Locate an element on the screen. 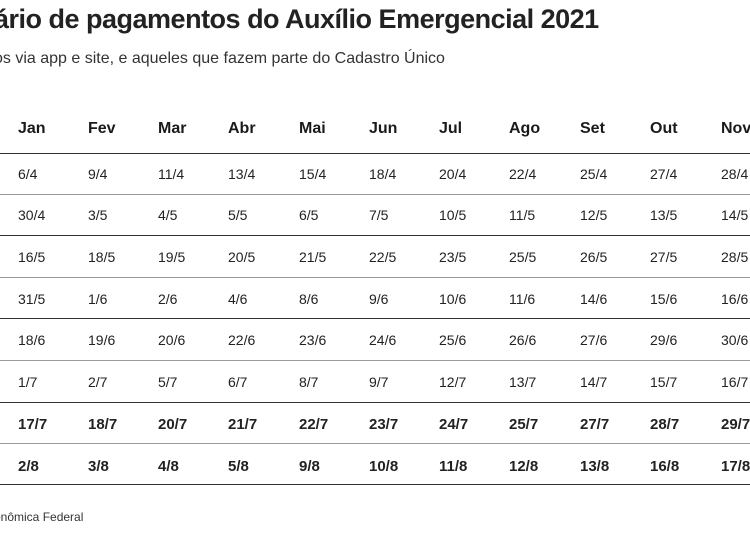 Image resolution: width=750 pixels, height=536 pixels. column-header: Jun is located at coordinates (383, 128).